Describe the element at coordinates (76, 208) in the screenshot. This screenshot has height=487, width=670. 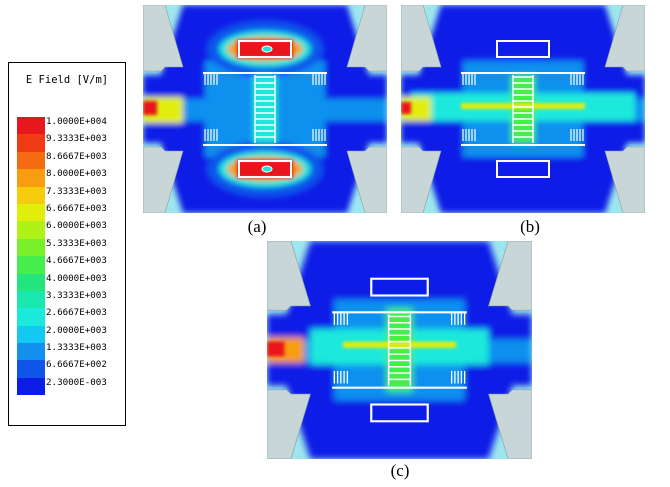
I see `legend-label: 6.6667E+003` at that location.